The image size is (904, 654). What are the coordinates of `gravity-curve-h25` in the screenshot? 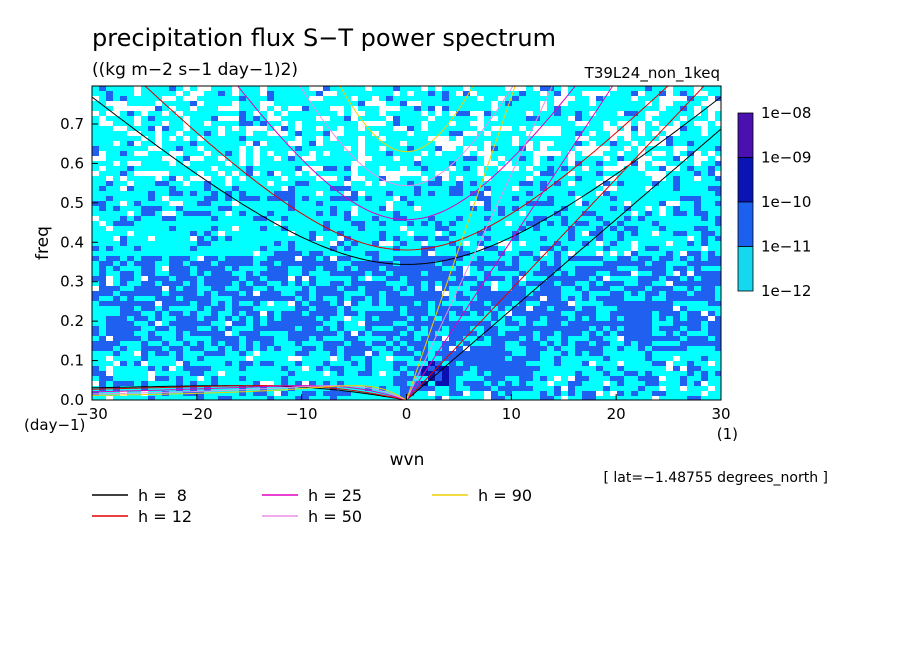 It's located at (406, 153).